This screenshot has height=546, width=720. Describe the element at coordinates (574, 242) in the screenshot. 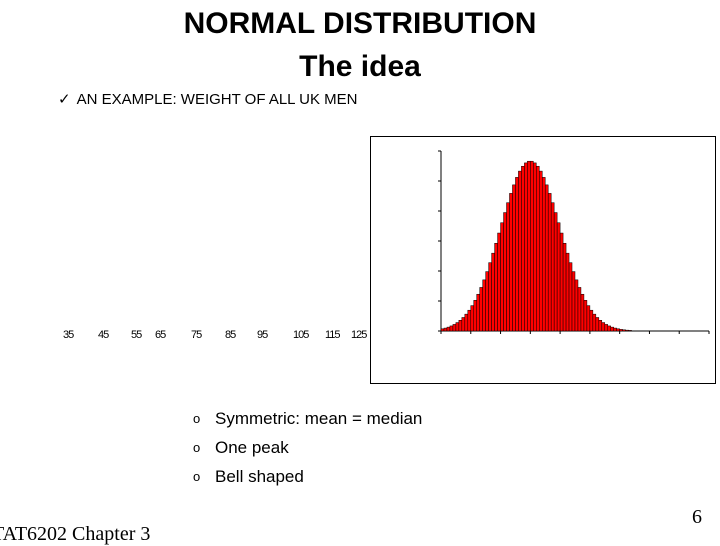

I see `histogram-svg` at that location.